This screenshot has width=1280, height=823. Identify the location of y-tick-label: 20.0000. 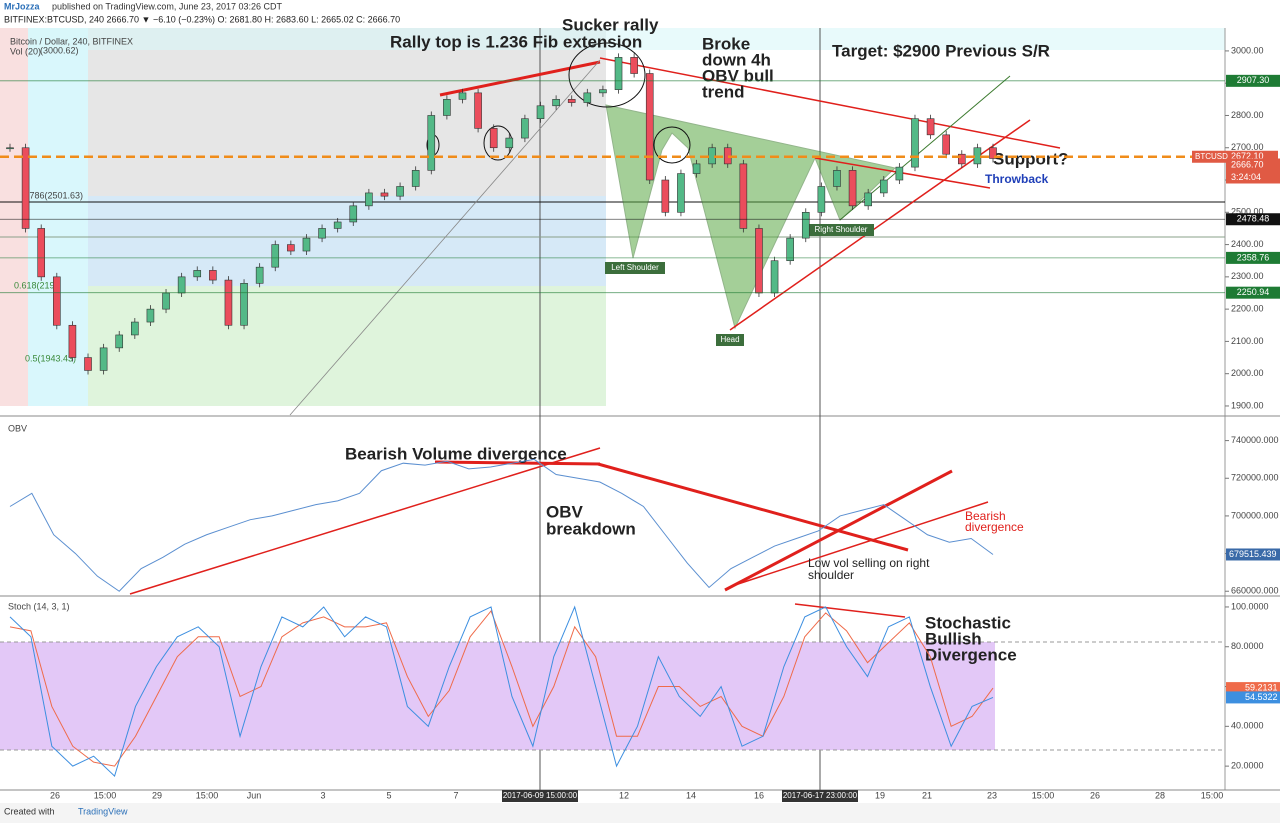
(1247, 765).